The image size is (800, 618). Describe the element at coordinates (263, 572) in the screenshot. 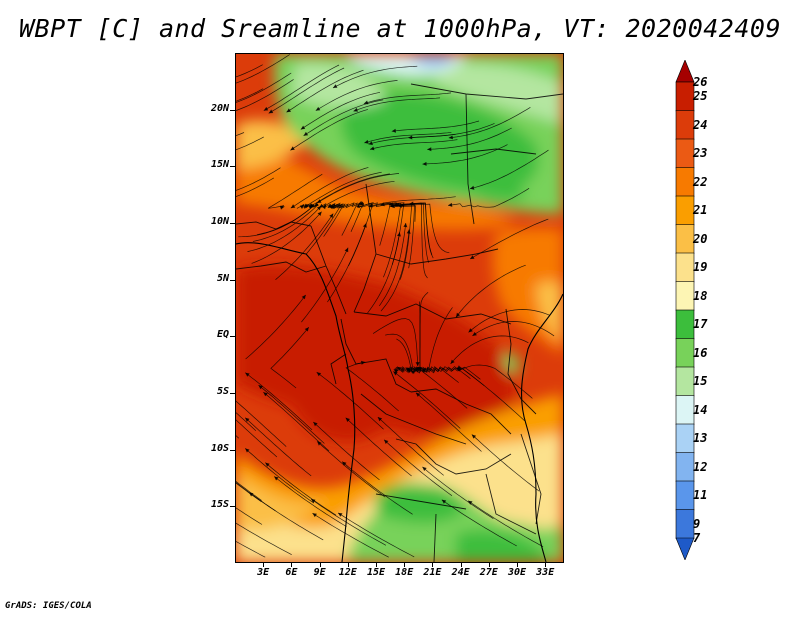

I see `lon-tick-label: 3E` at that location.